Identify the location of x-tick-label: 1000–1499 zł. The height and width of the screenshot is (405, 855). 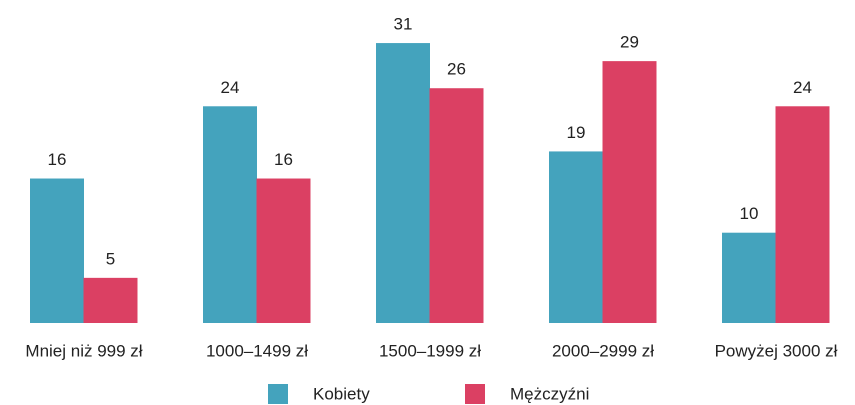
(257, 350).